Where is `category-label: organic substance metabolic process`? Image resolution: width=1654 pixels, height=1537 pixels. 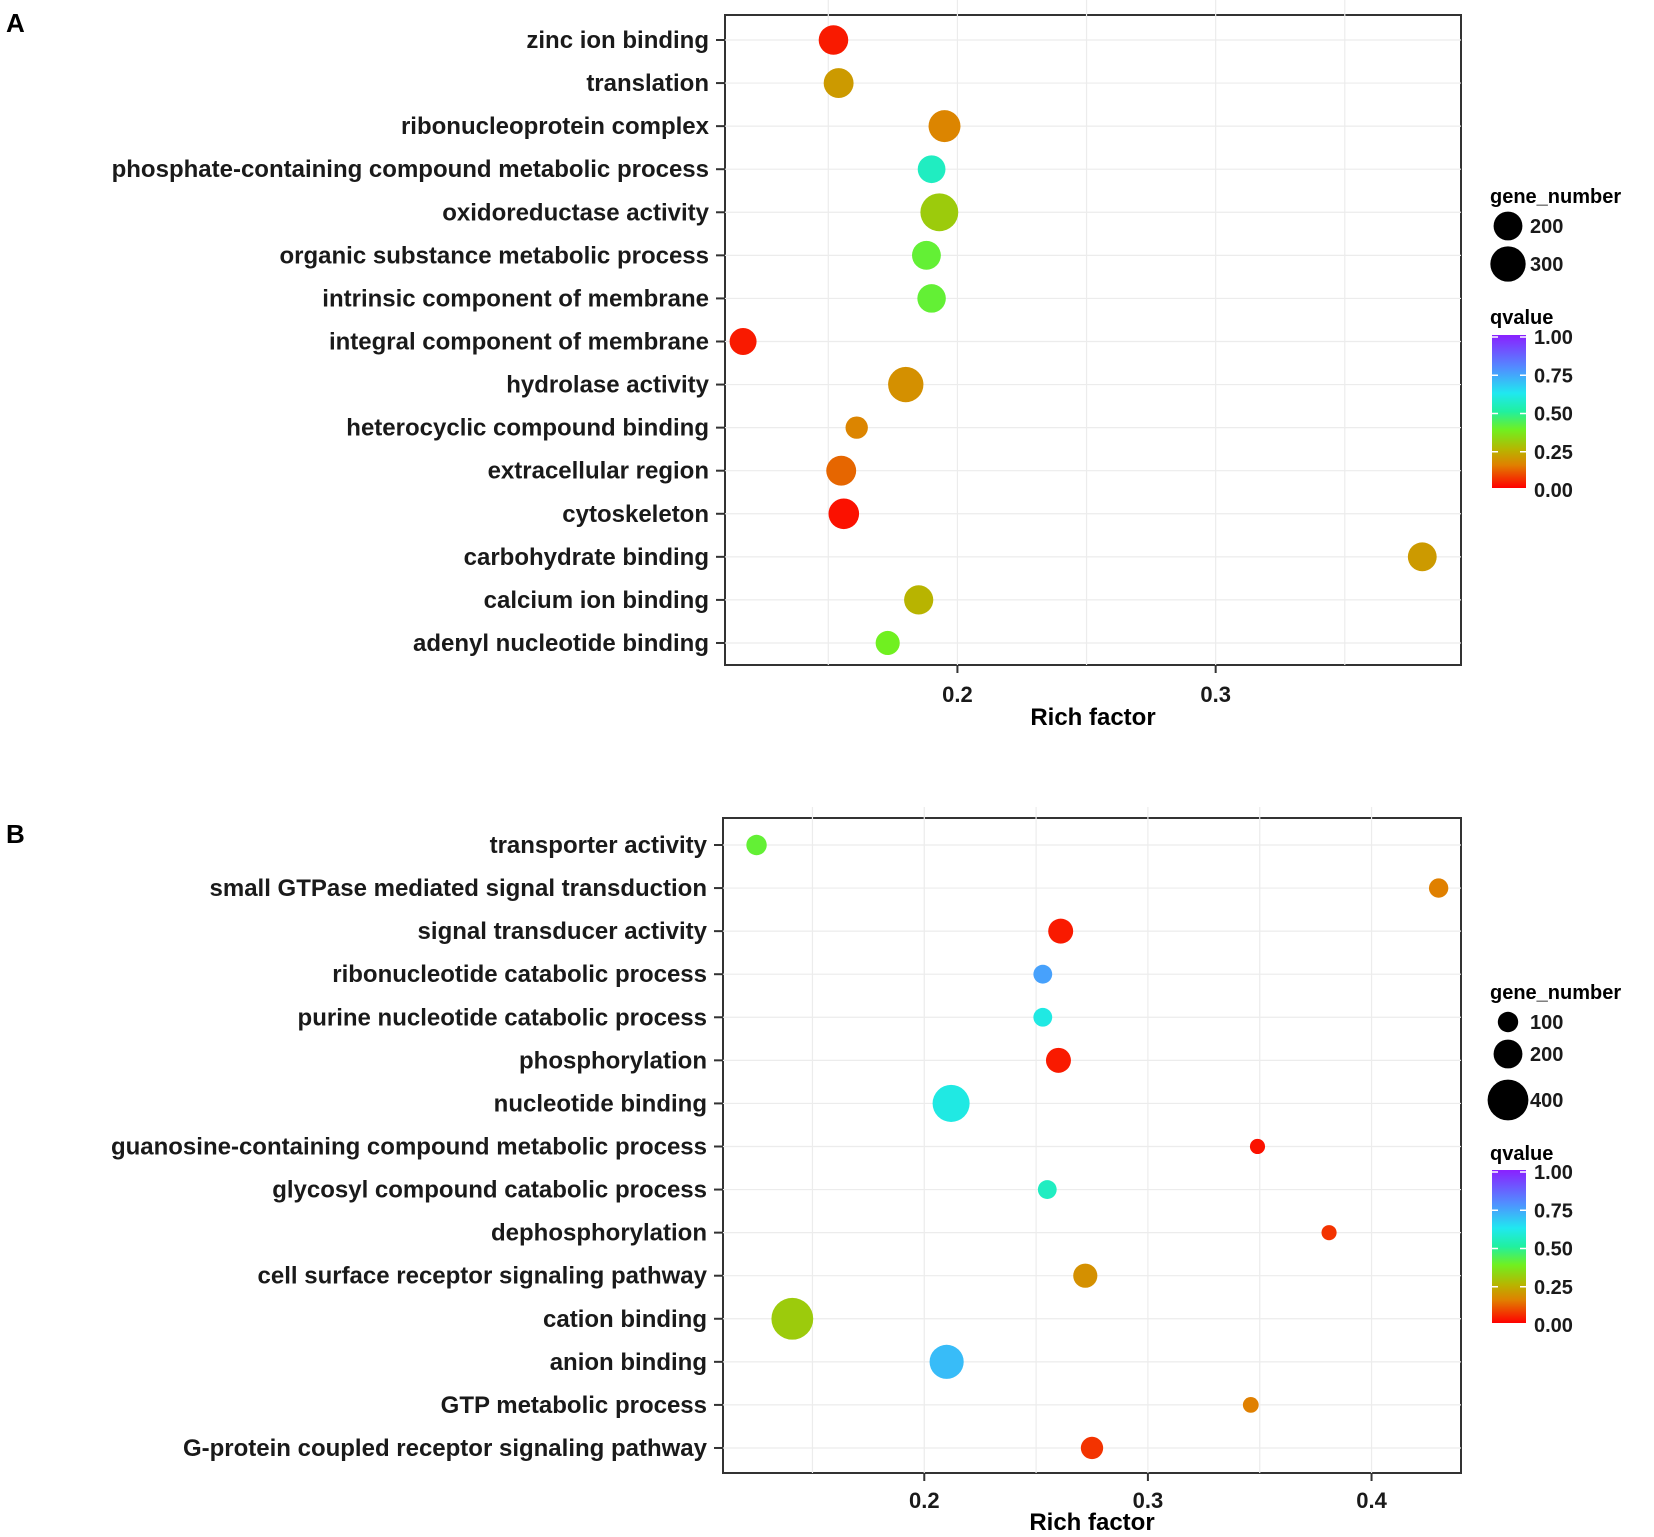 category-label: organic substance metabolic process is located at coordinates (494, 255).